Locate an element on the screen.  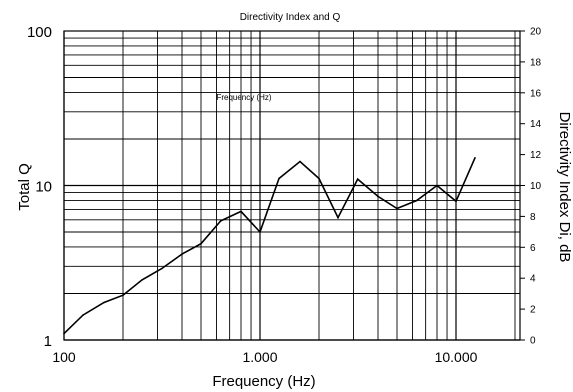
y-right-tick-label: 14 is located at coordinates (536, 124).